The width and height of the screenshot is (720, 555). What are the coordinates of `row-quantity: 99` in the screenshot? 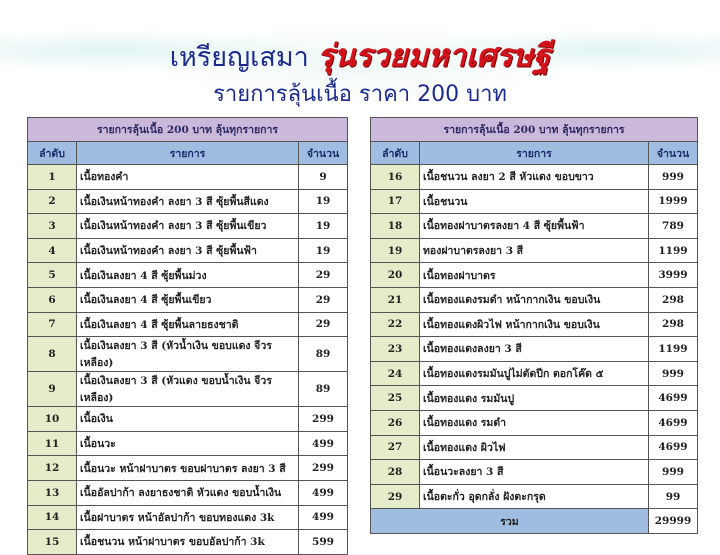 It's located at (673, 496).